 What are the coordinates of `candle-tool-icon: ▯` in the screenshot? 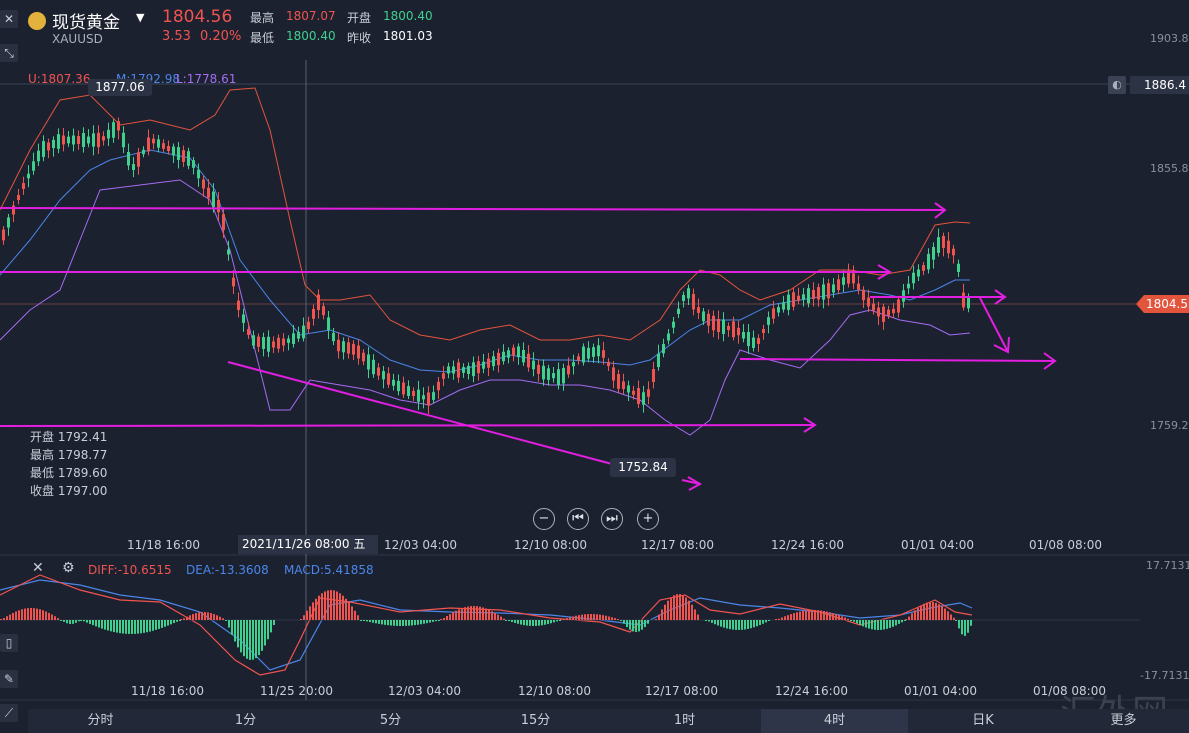 It's located at (9, 643).